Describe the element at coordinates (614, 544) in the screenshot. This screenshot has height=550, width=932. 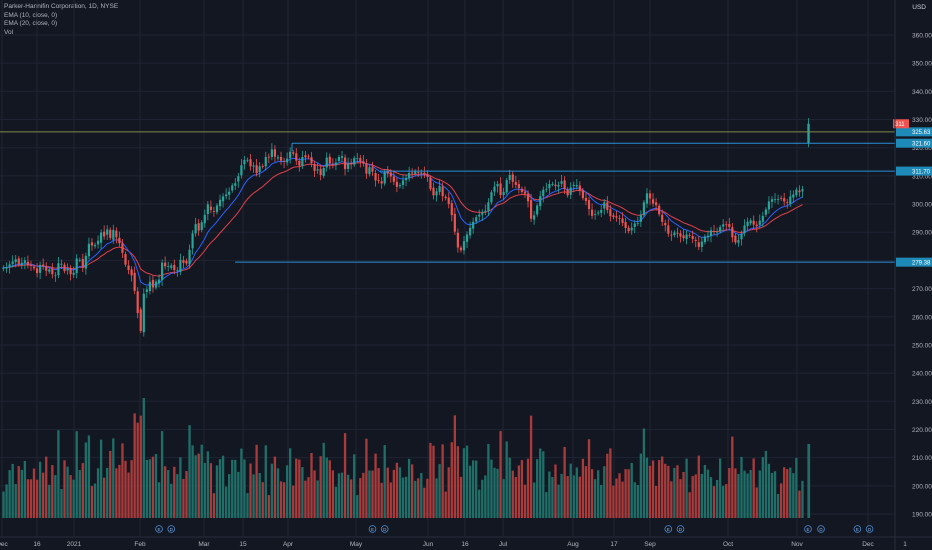
I see `x-tick-label: 17` at that location.